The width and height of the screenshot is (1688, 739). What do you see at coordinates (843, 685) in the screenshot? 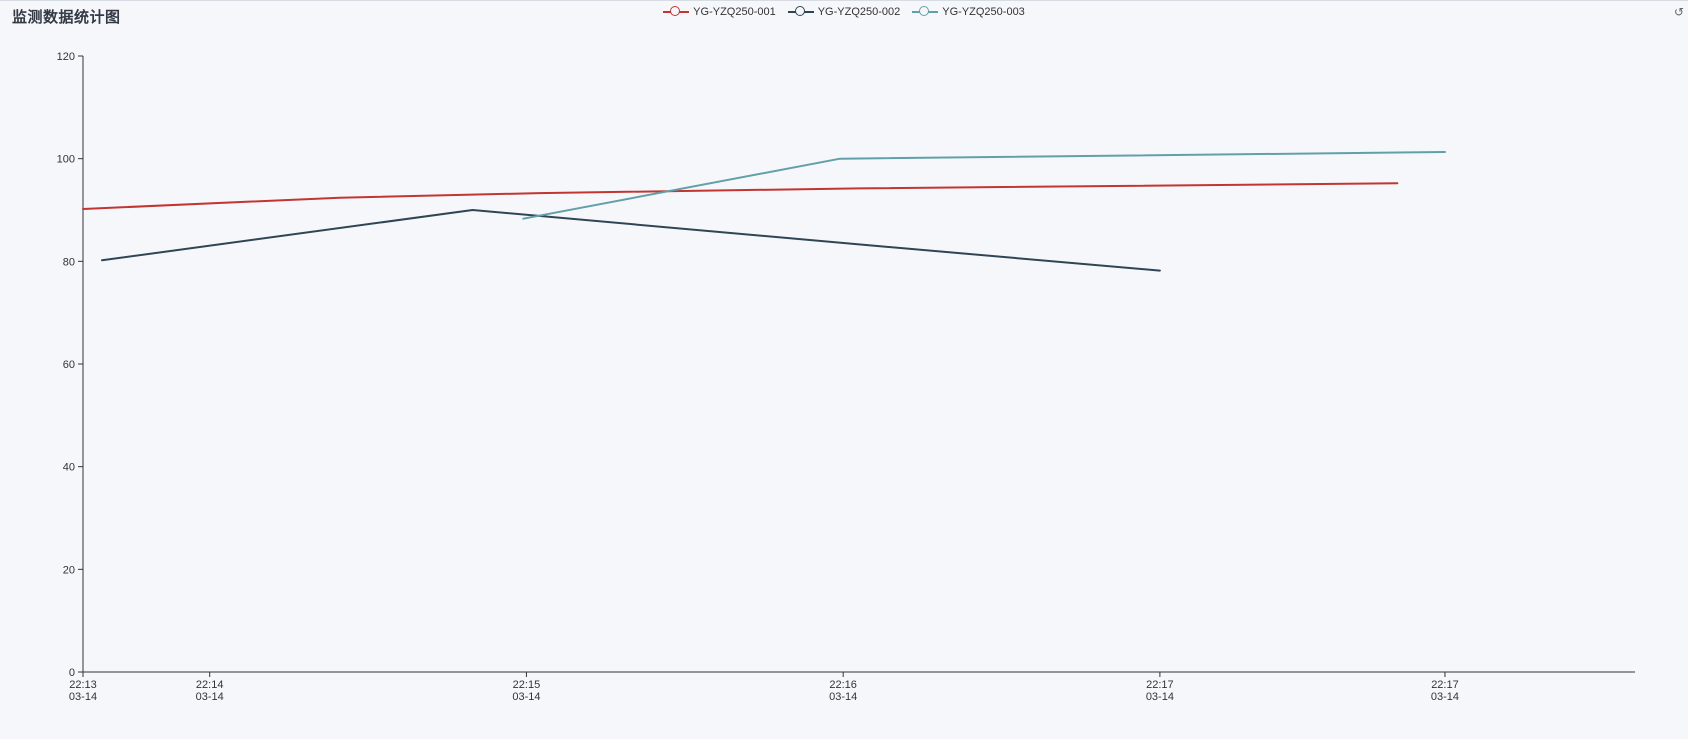
I see `x-tick-label-time: 22:16` at bounding box center [843, 685].